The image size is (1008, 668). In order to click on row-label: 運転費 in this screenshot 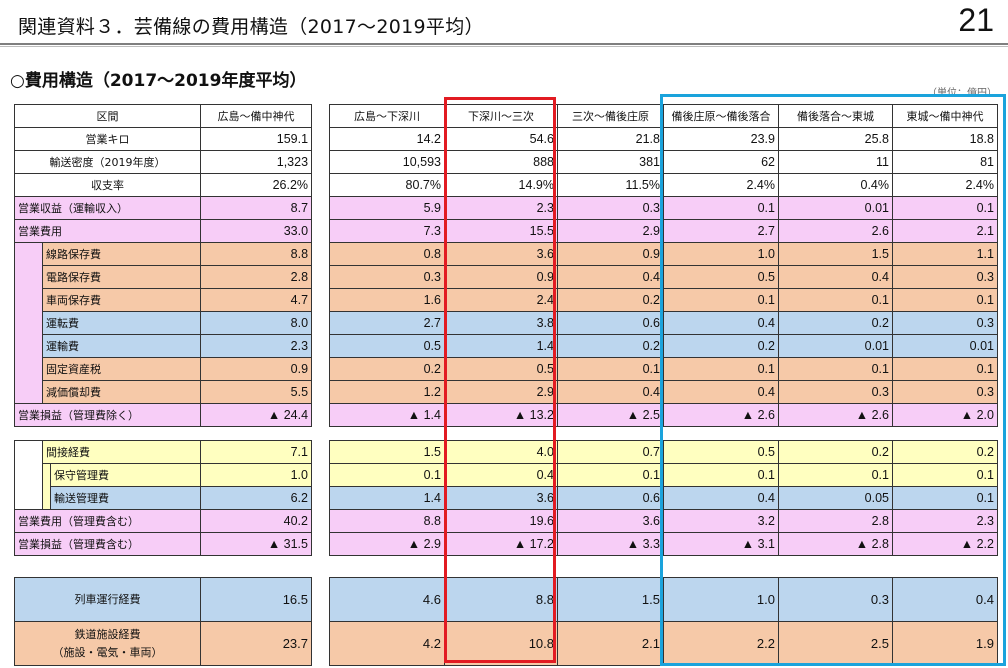, I will do `click(121, 323)`.